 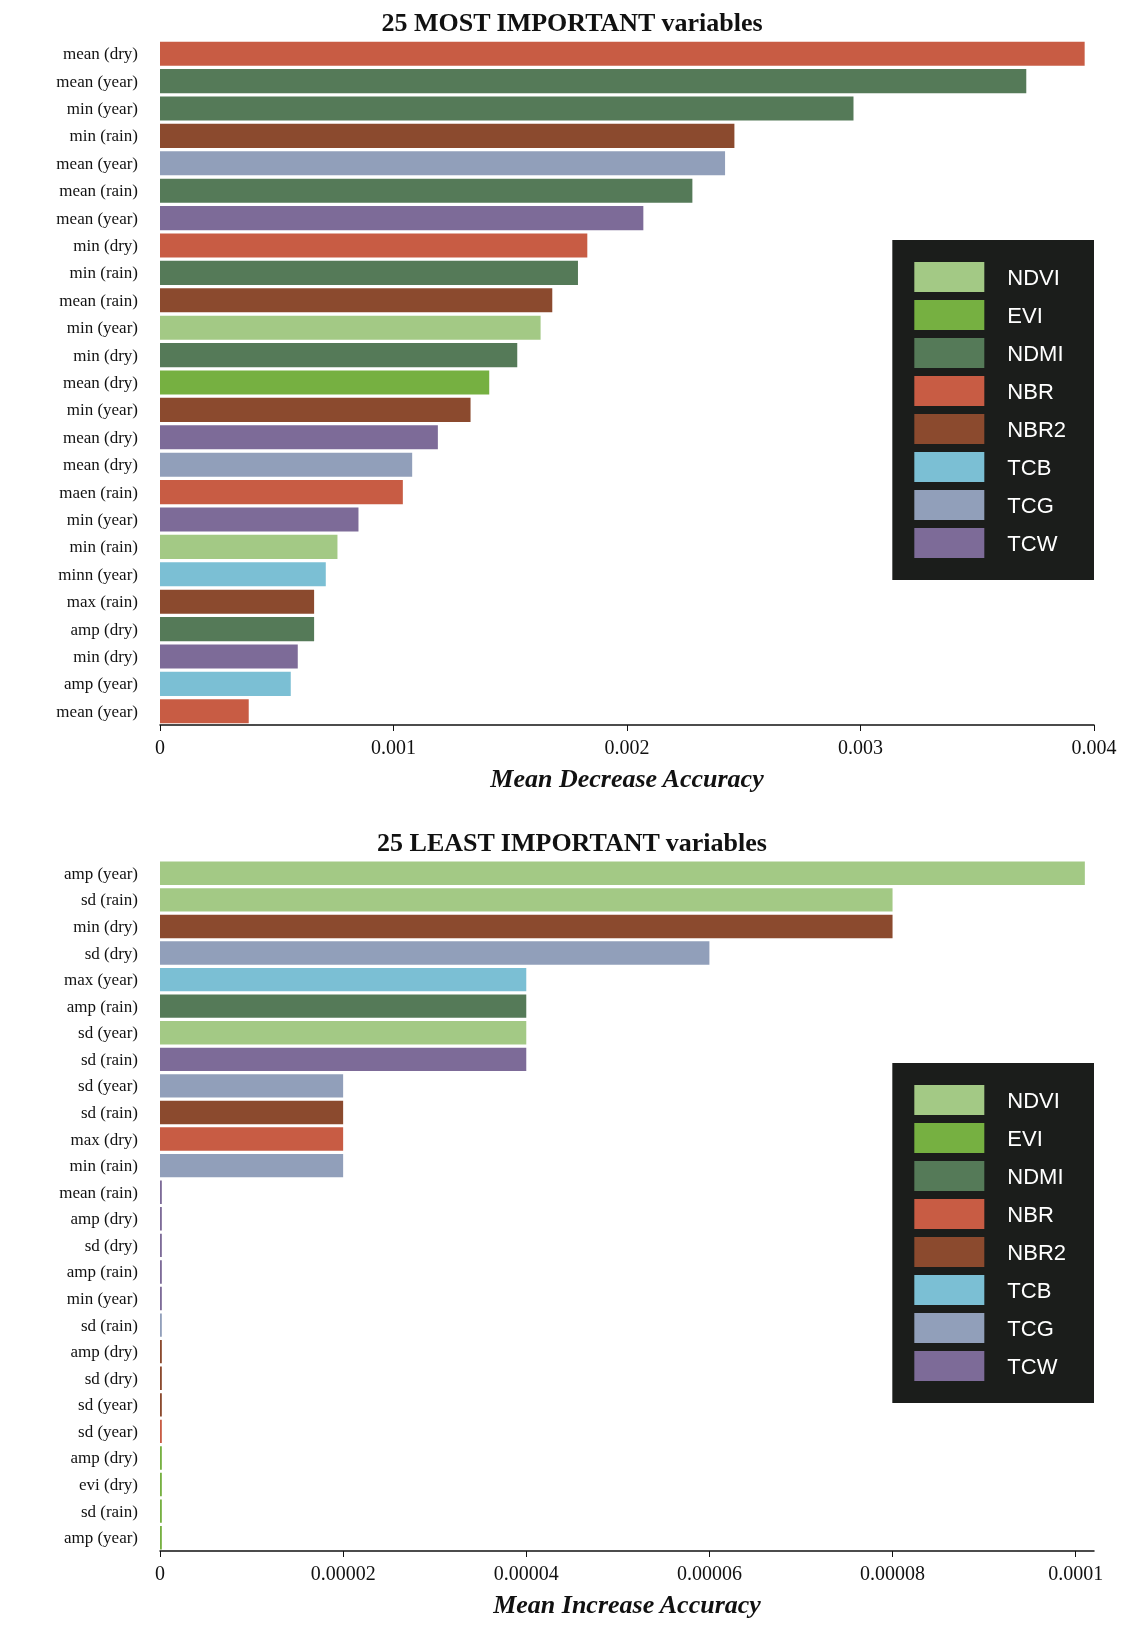 What do you see at coordinates (627, 778) in the screenshot?
I see `x-axis-title: Mean Decrease Accuracy` at bounding box center [627, 778].